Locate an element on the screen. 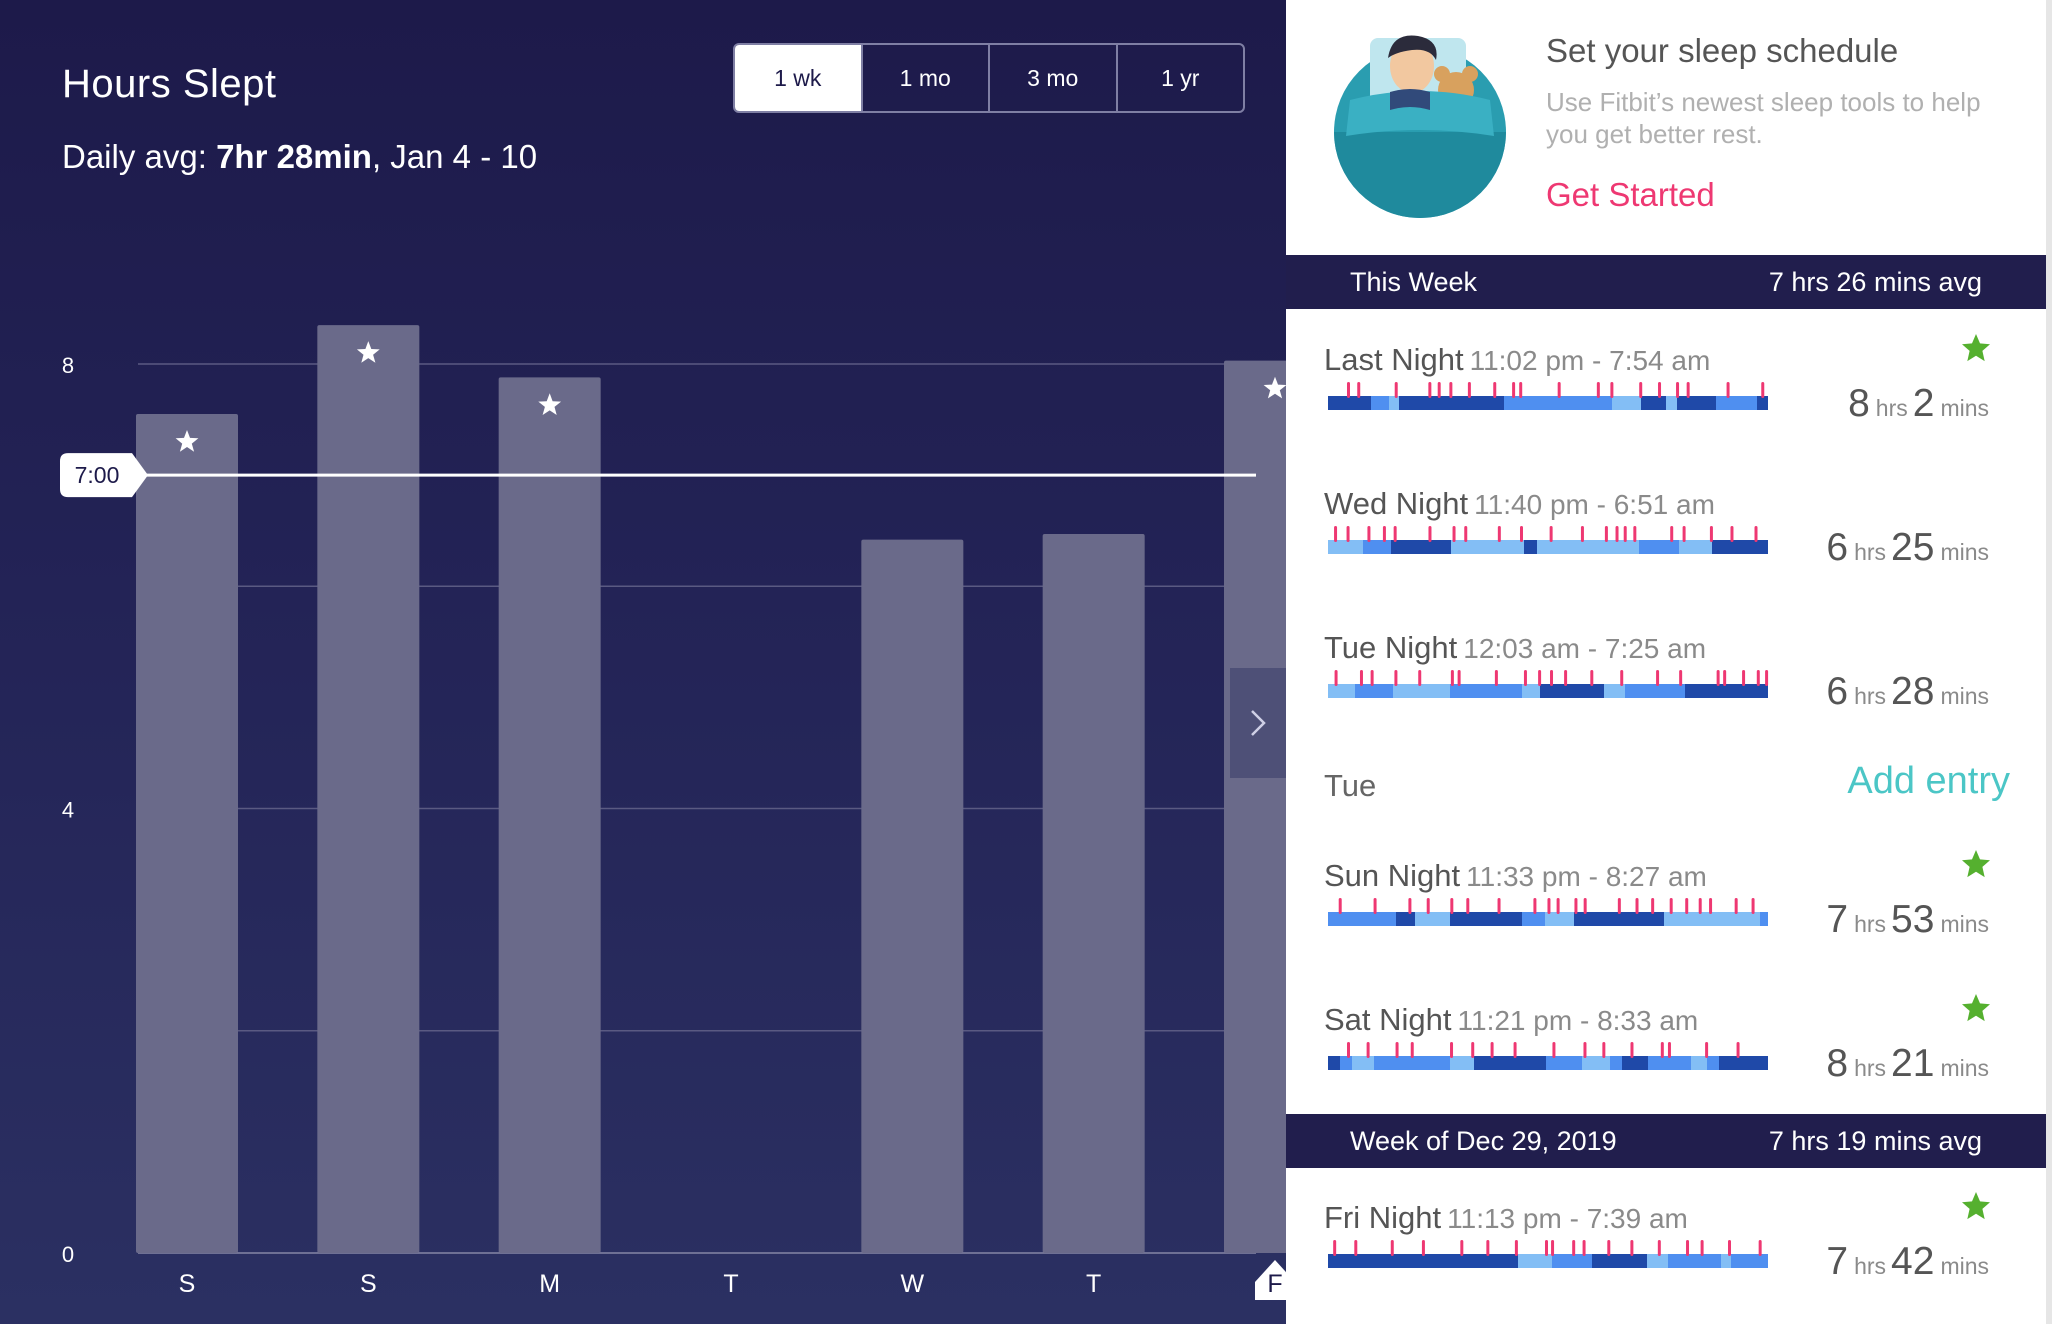  sleep-entry: Tue Night 12:03 am - 7:25 am 6 hrs 28 mins is located at coordinates (1674, 695).